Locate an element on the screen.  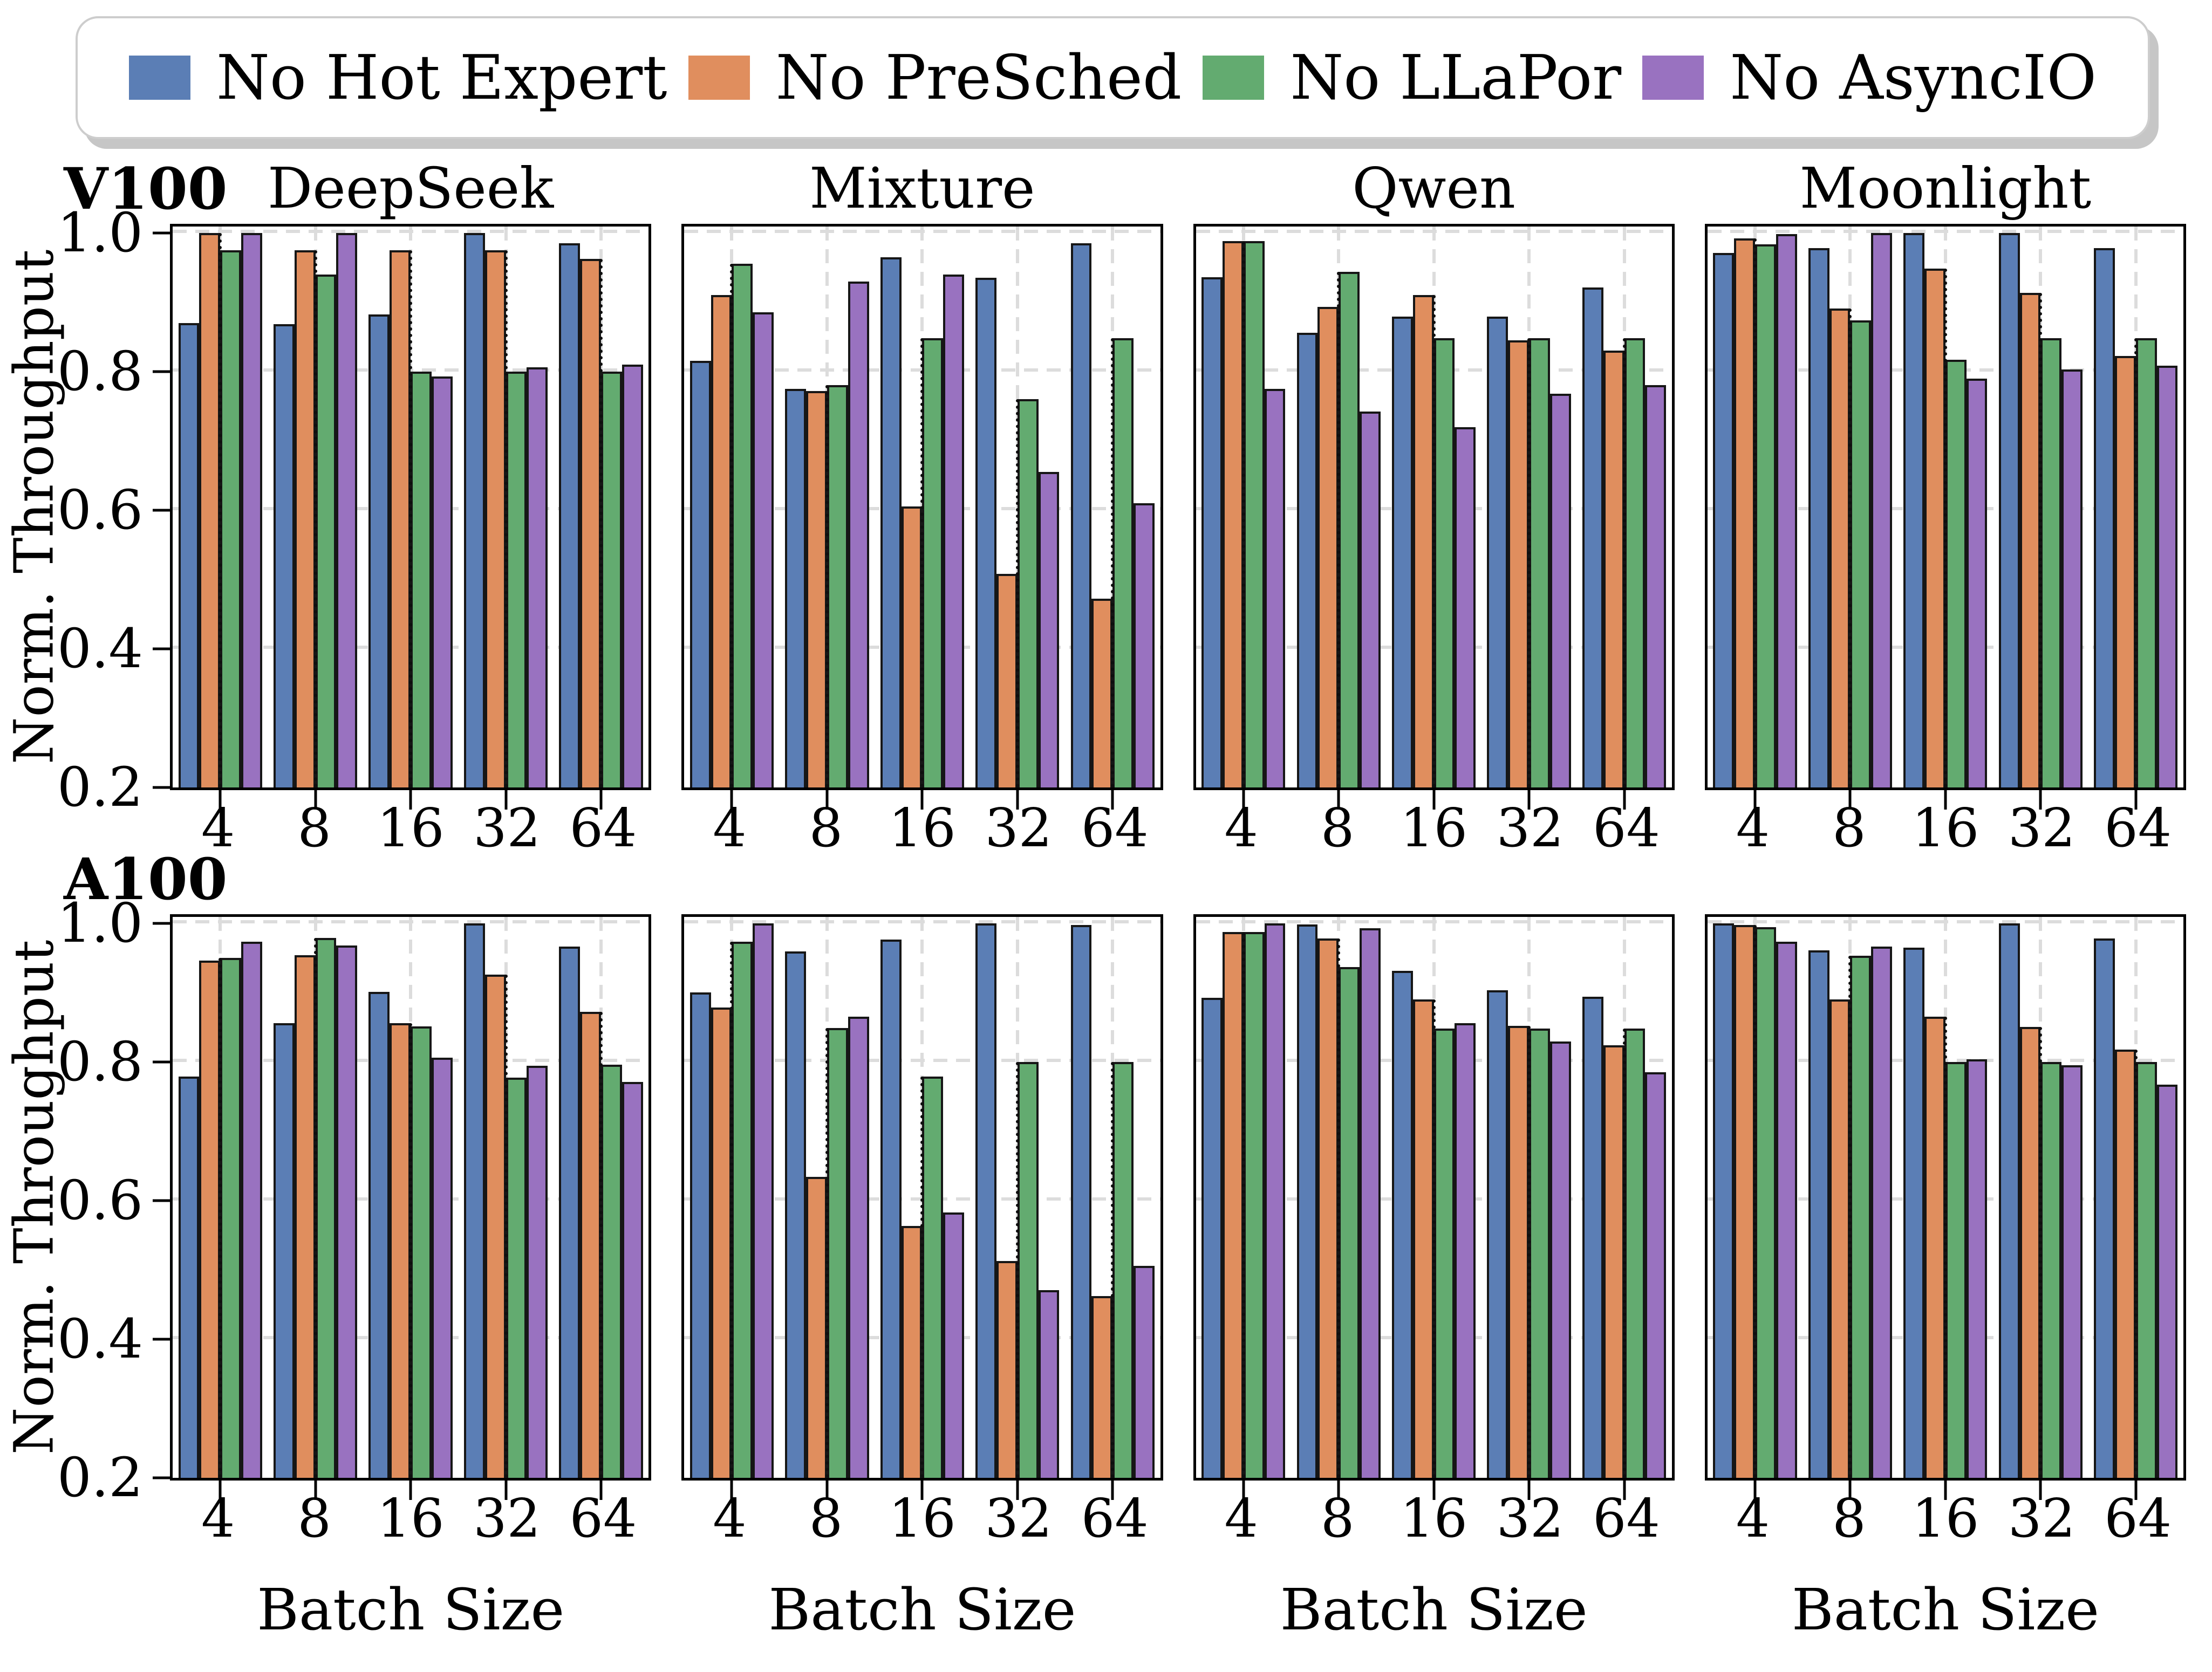
row-v100-gutter: V100 Norm. Throughput is located at coordinates (114, 509).